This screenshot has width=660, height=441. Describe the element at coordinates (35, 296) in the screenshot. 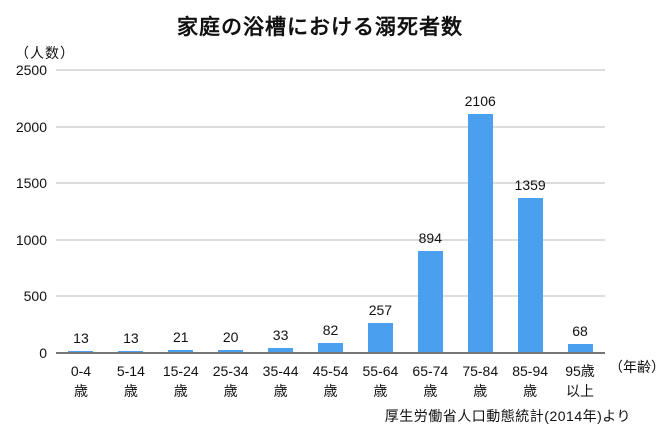

I see `y-tick-label: 500` at that location.